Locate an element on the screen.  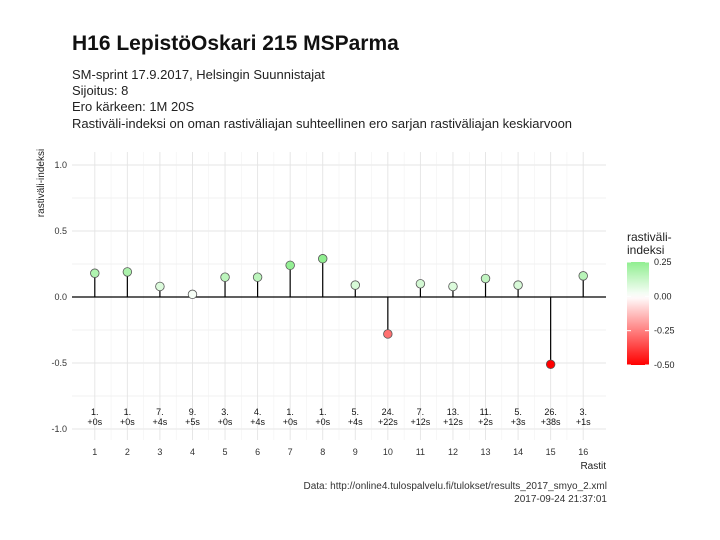
x-tick-label: 5 is located at coordinates (225, 452).